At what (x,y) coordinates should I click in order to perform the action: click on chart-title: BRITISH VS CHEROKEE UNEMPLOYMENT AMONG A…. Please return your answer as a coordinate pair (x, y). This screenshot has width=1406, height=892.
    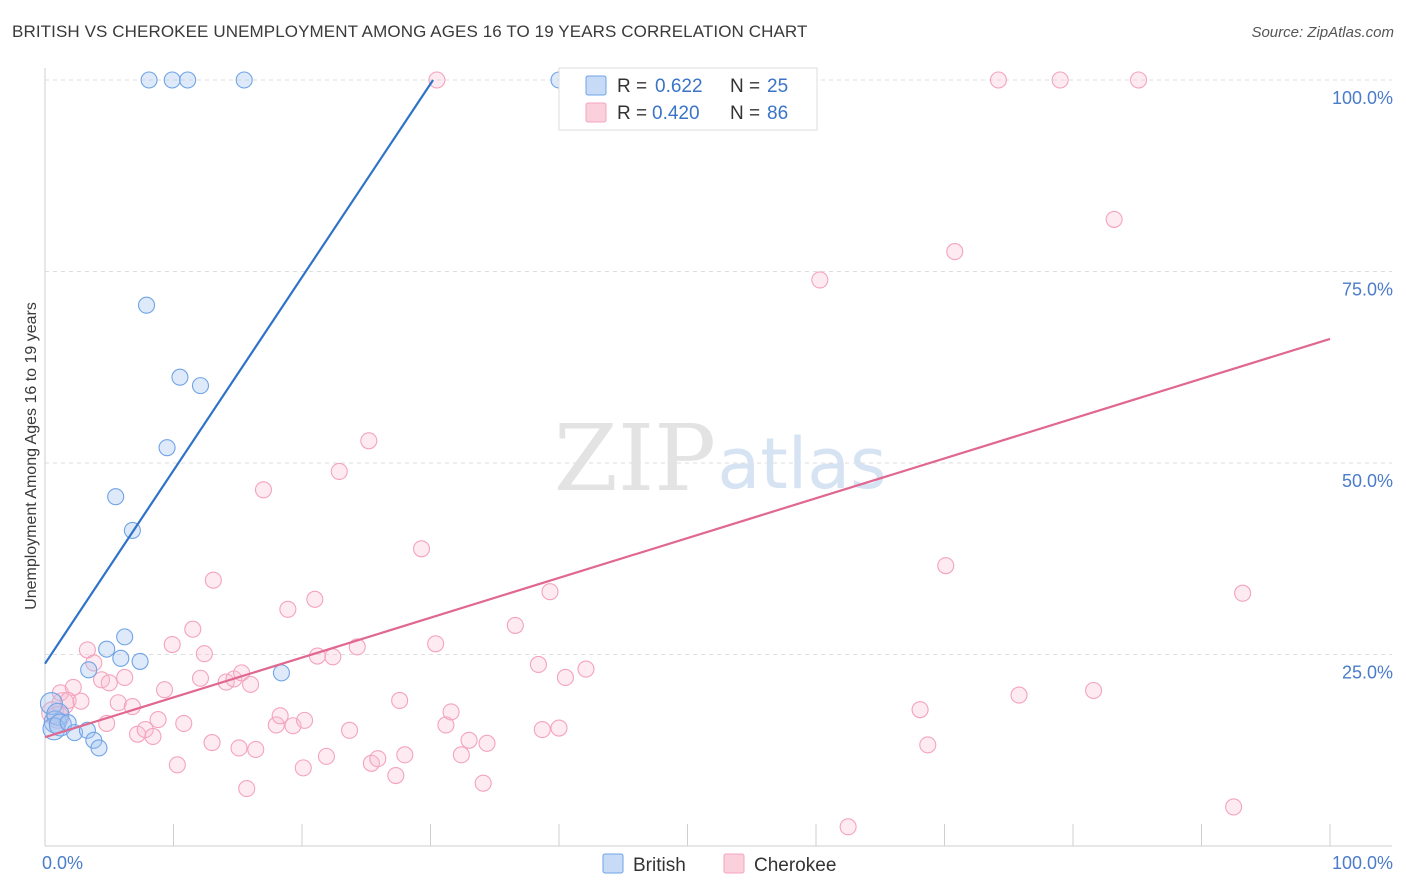
    Looking at the image, I should click on (410, 31).